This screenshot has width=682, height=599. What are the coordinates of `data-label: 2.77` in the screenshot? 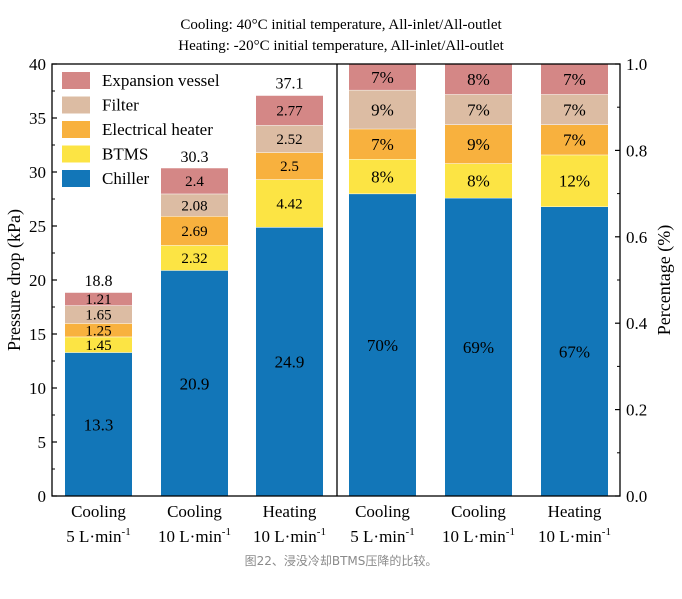 It's located at (289, 112).